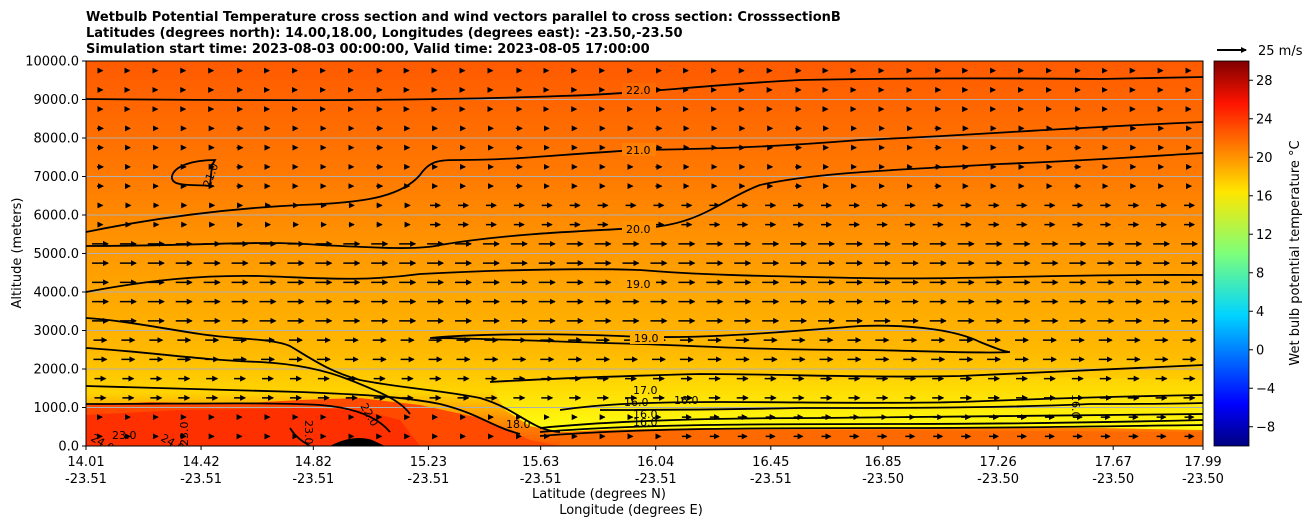 The height and width of the screenshot is (526, 1311). Describe the element at coordinates (1202, 462) in the screenshot. I see `x-tick-label-lat: 17.99` at that location.